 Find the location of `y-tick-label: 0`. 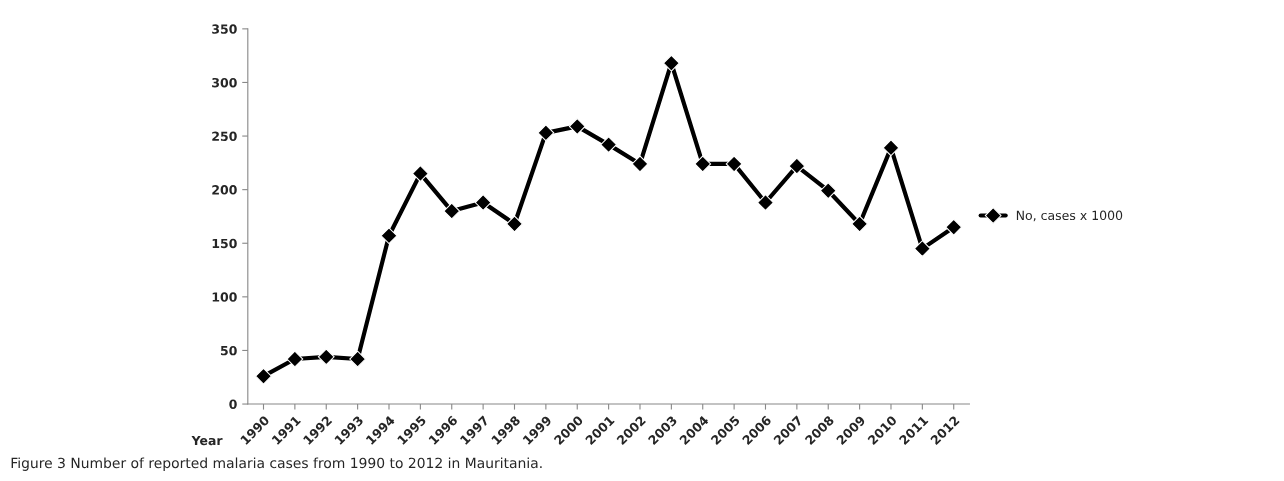

y-tick-label: 0 is located at coordinates (233, 404).